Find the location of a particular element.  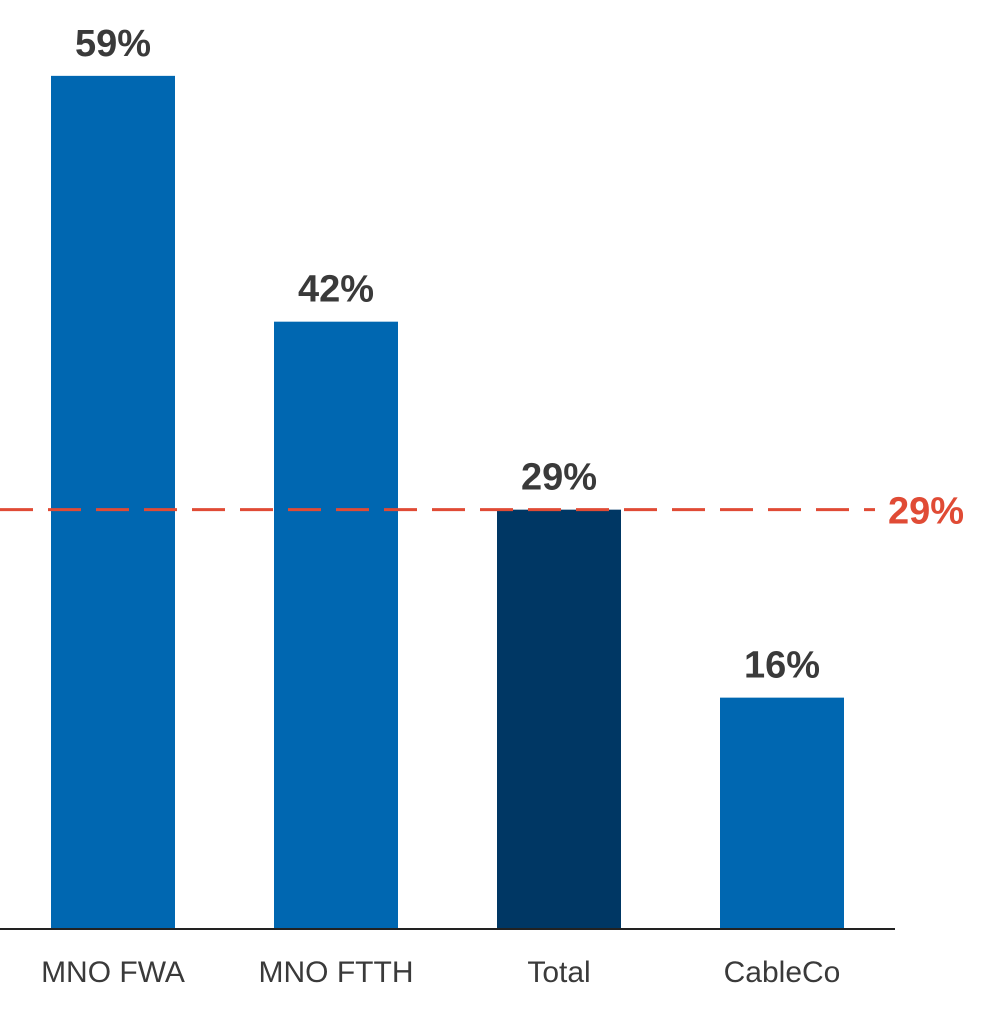

category-label-mno-ftth: MNO FTTH is located at coordinates (336, 972).